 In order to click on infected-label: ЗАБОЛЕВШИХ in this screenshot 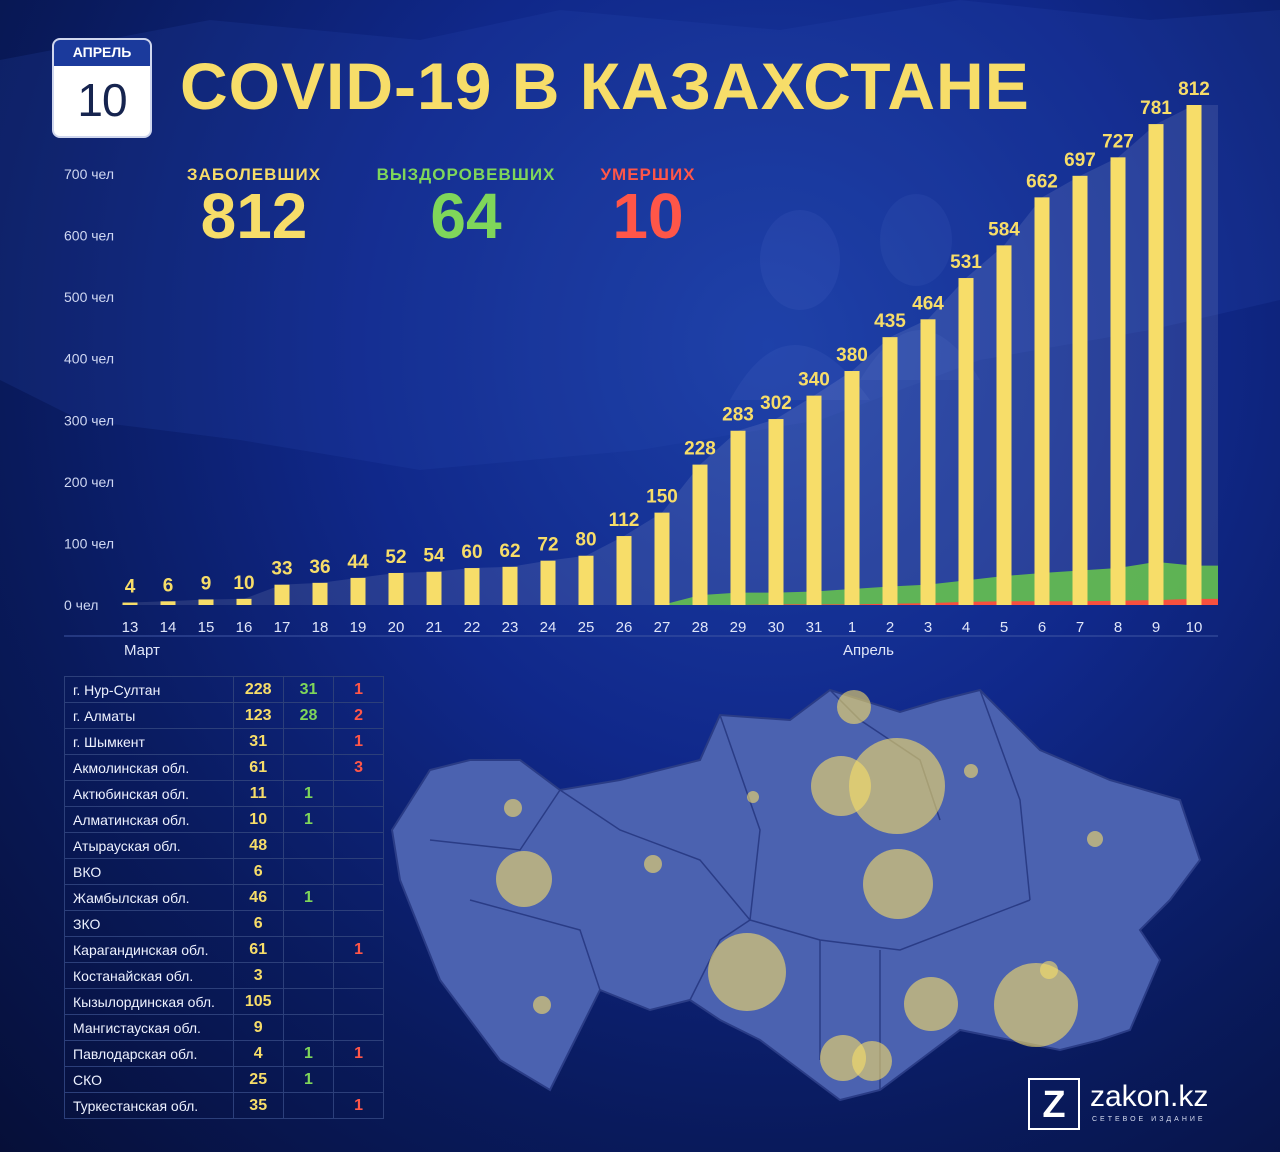, I will do `click(254, 174)`.